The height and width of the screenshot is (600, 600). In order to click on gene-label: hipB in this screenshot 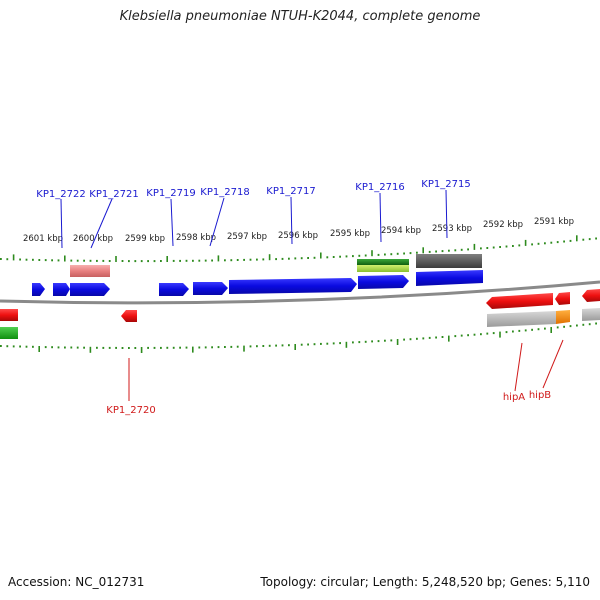, I will do `click(540, 395)`.